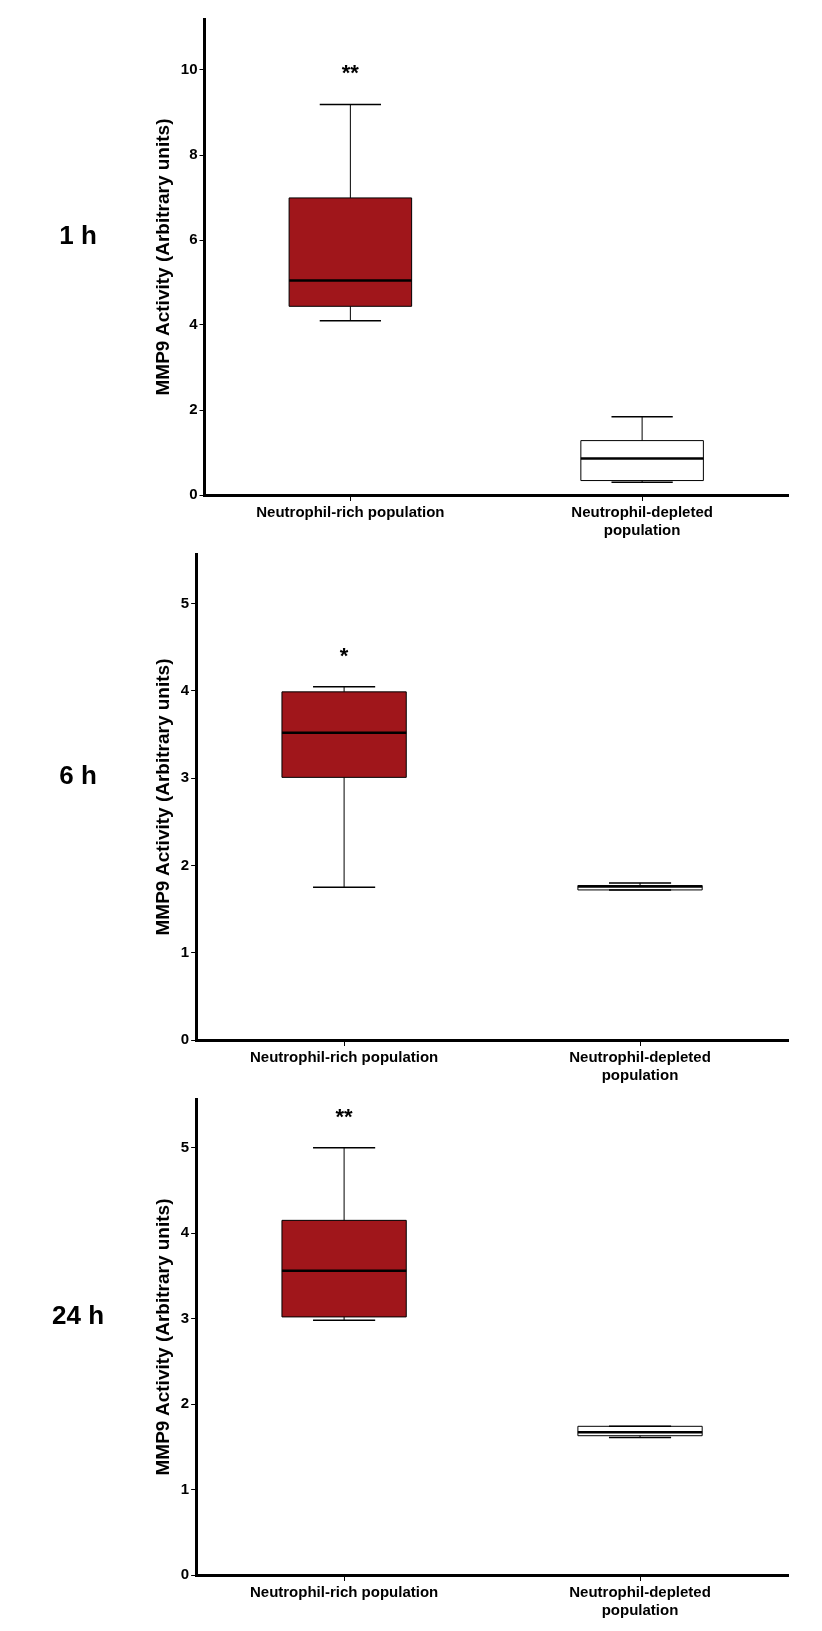 This screenshot has width=822, height=1631. Describe the element at coordinates (193, 154) in the screenshot. I see `y-tick-label: 8` at that location.